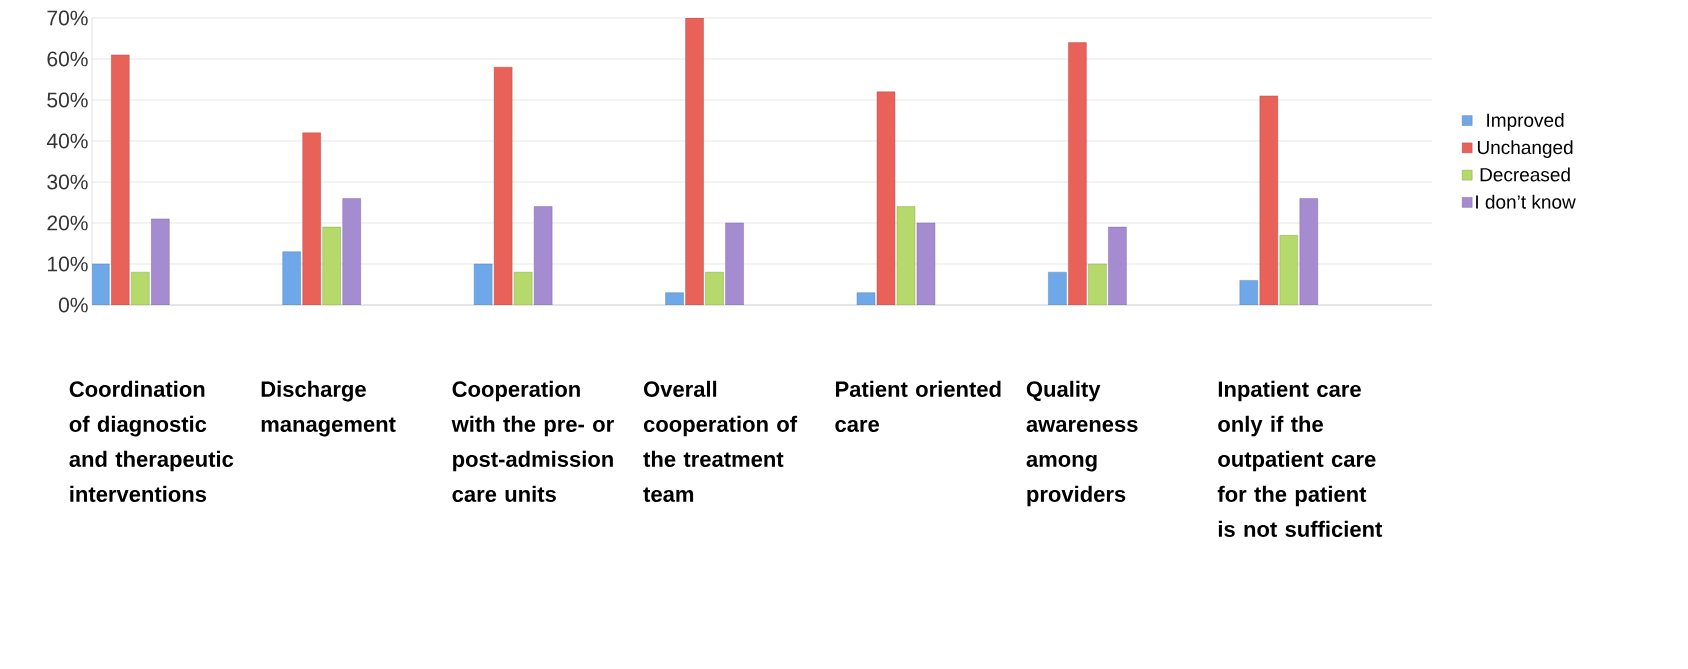 Image resolution: width=1688 pixels, height=669 pixels. Describe the element at coordinates (720, 441) in the screenshot. I see `x-tick-label: Overall cooperation of the treatment team` at that location.